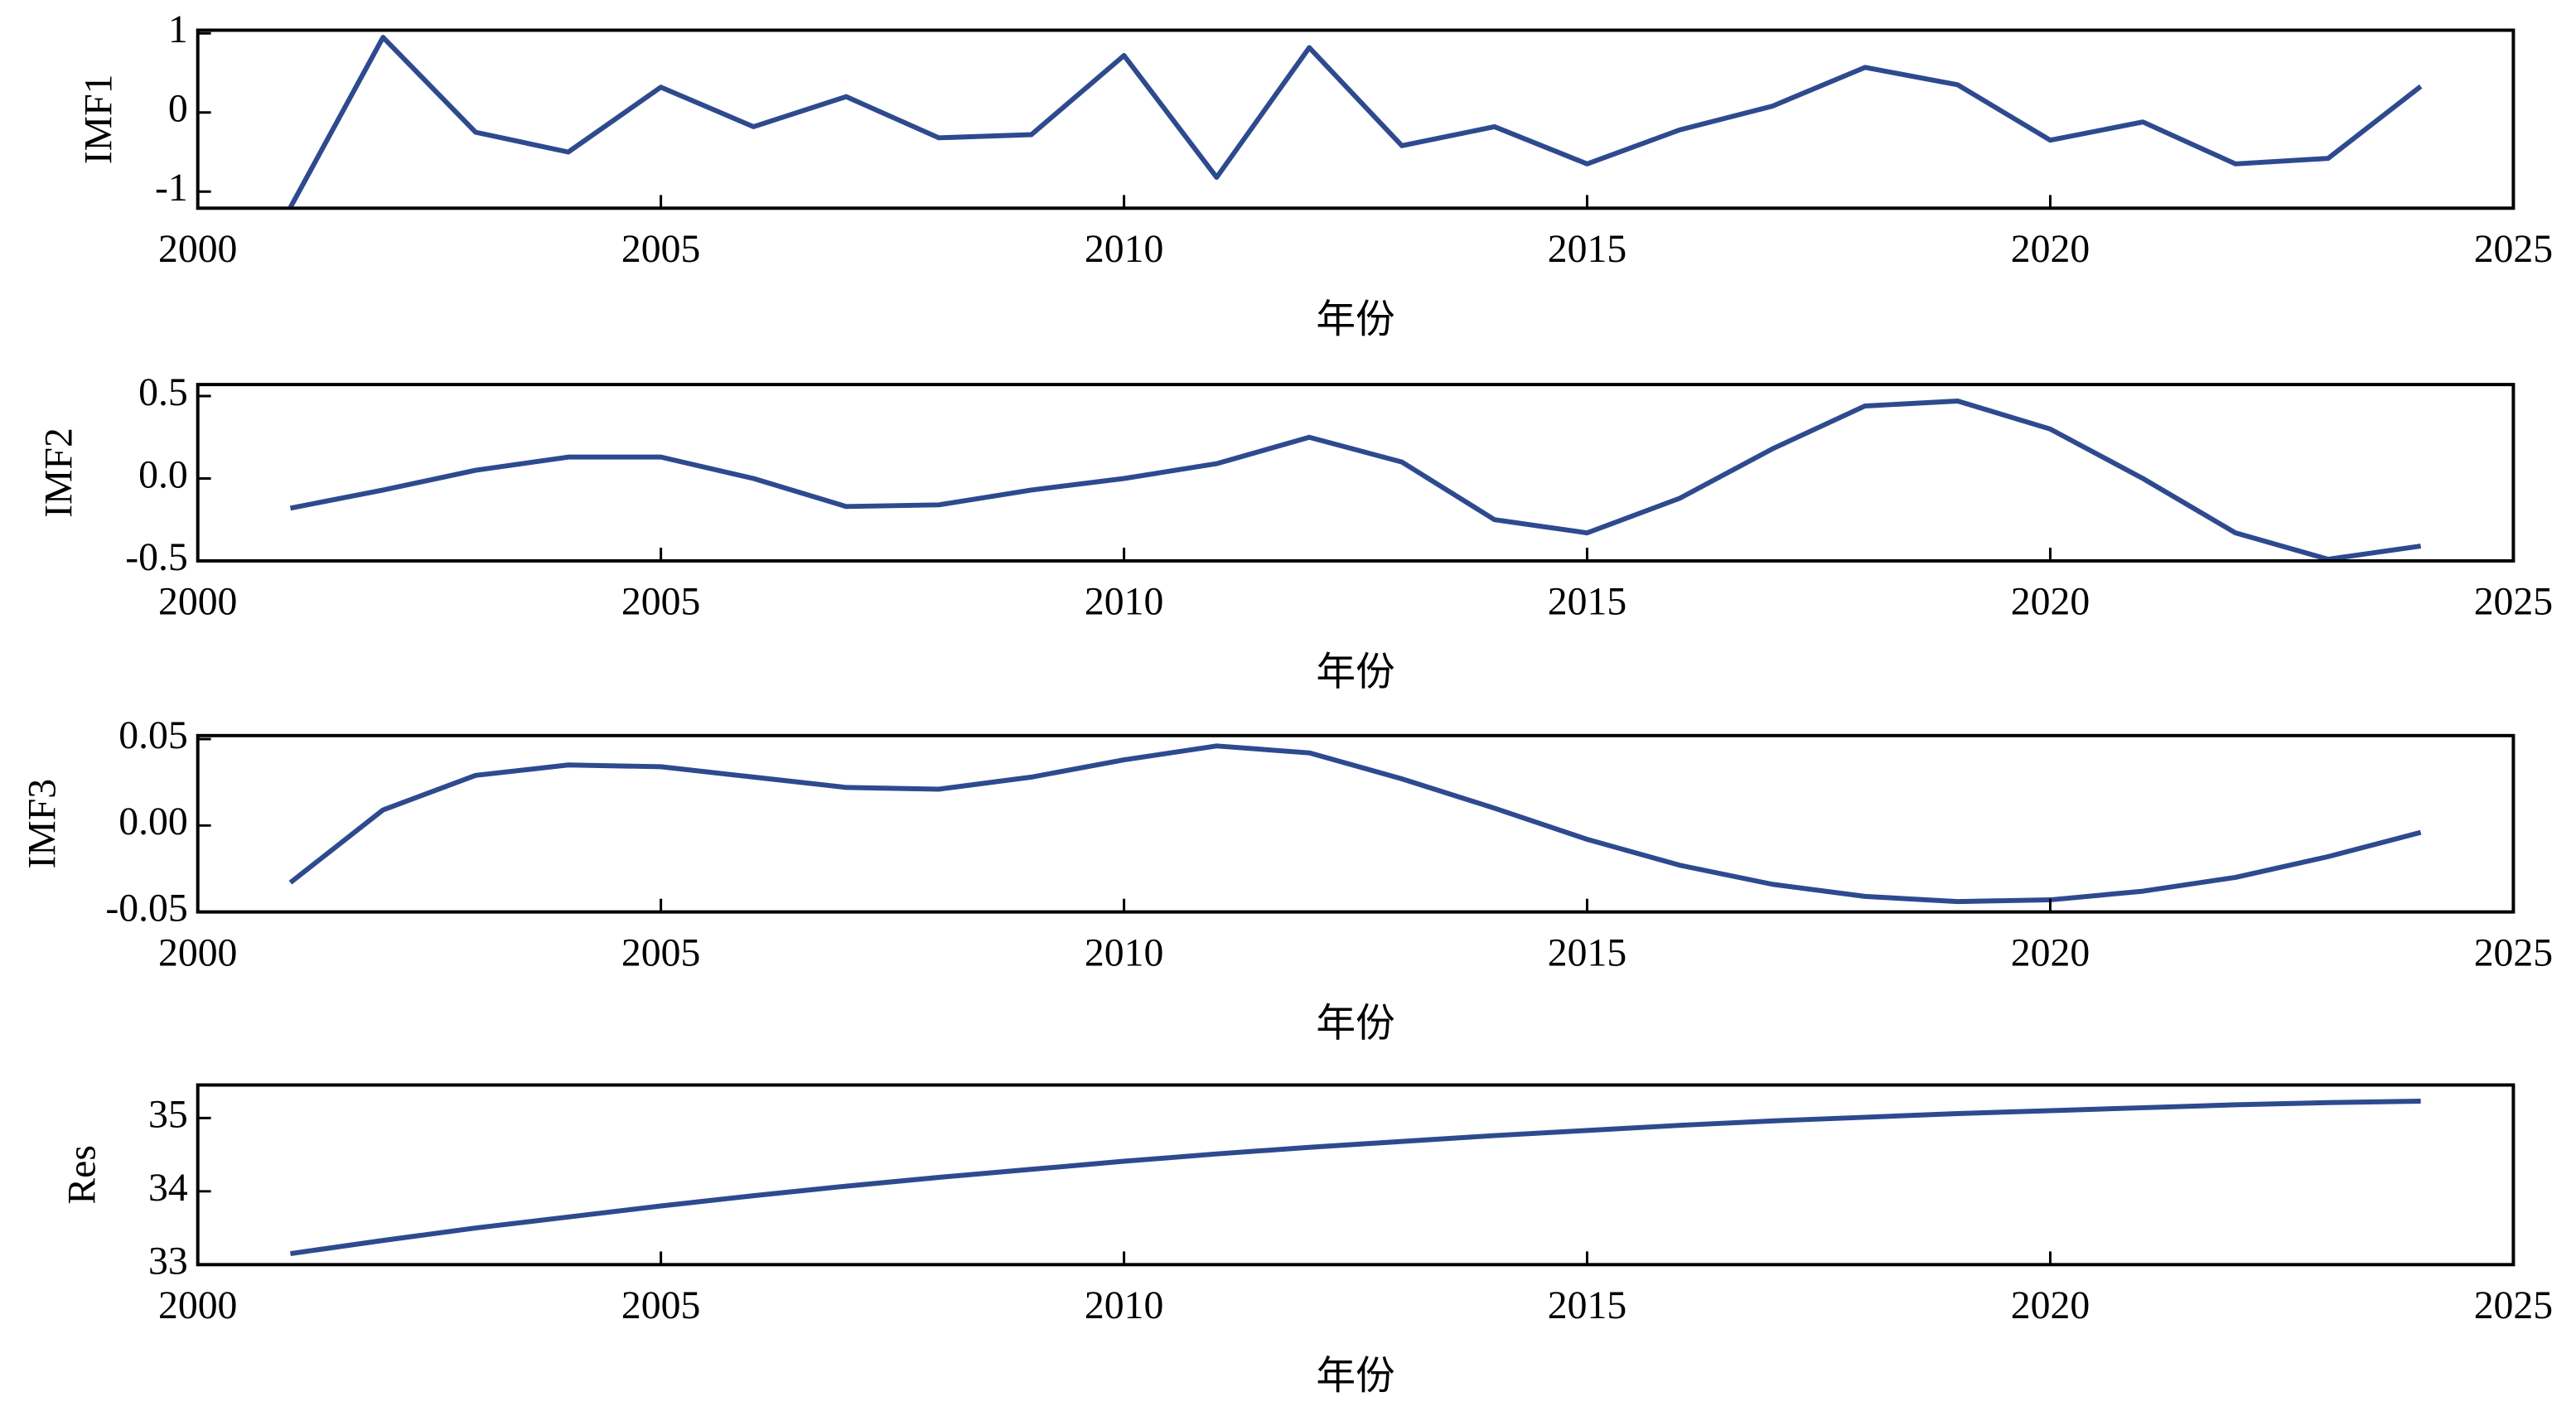  What do you see at coordinates (168, 1114) in the screenshot?
I see `y-tick-label: 35` at bounding box center [168, 1114].